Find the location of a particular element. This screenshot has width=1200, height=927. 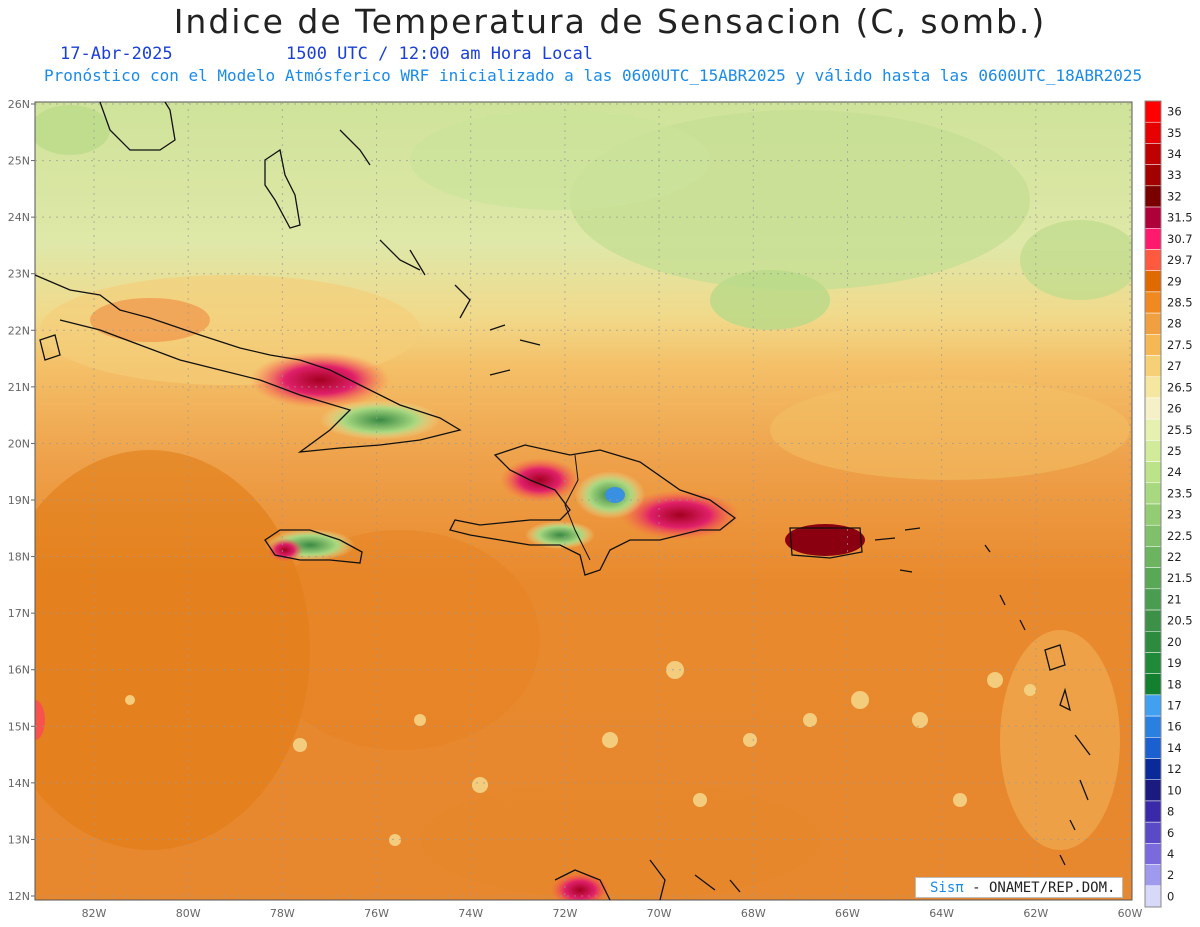

legend-label: 24 is located at coordinates (1174, 472).